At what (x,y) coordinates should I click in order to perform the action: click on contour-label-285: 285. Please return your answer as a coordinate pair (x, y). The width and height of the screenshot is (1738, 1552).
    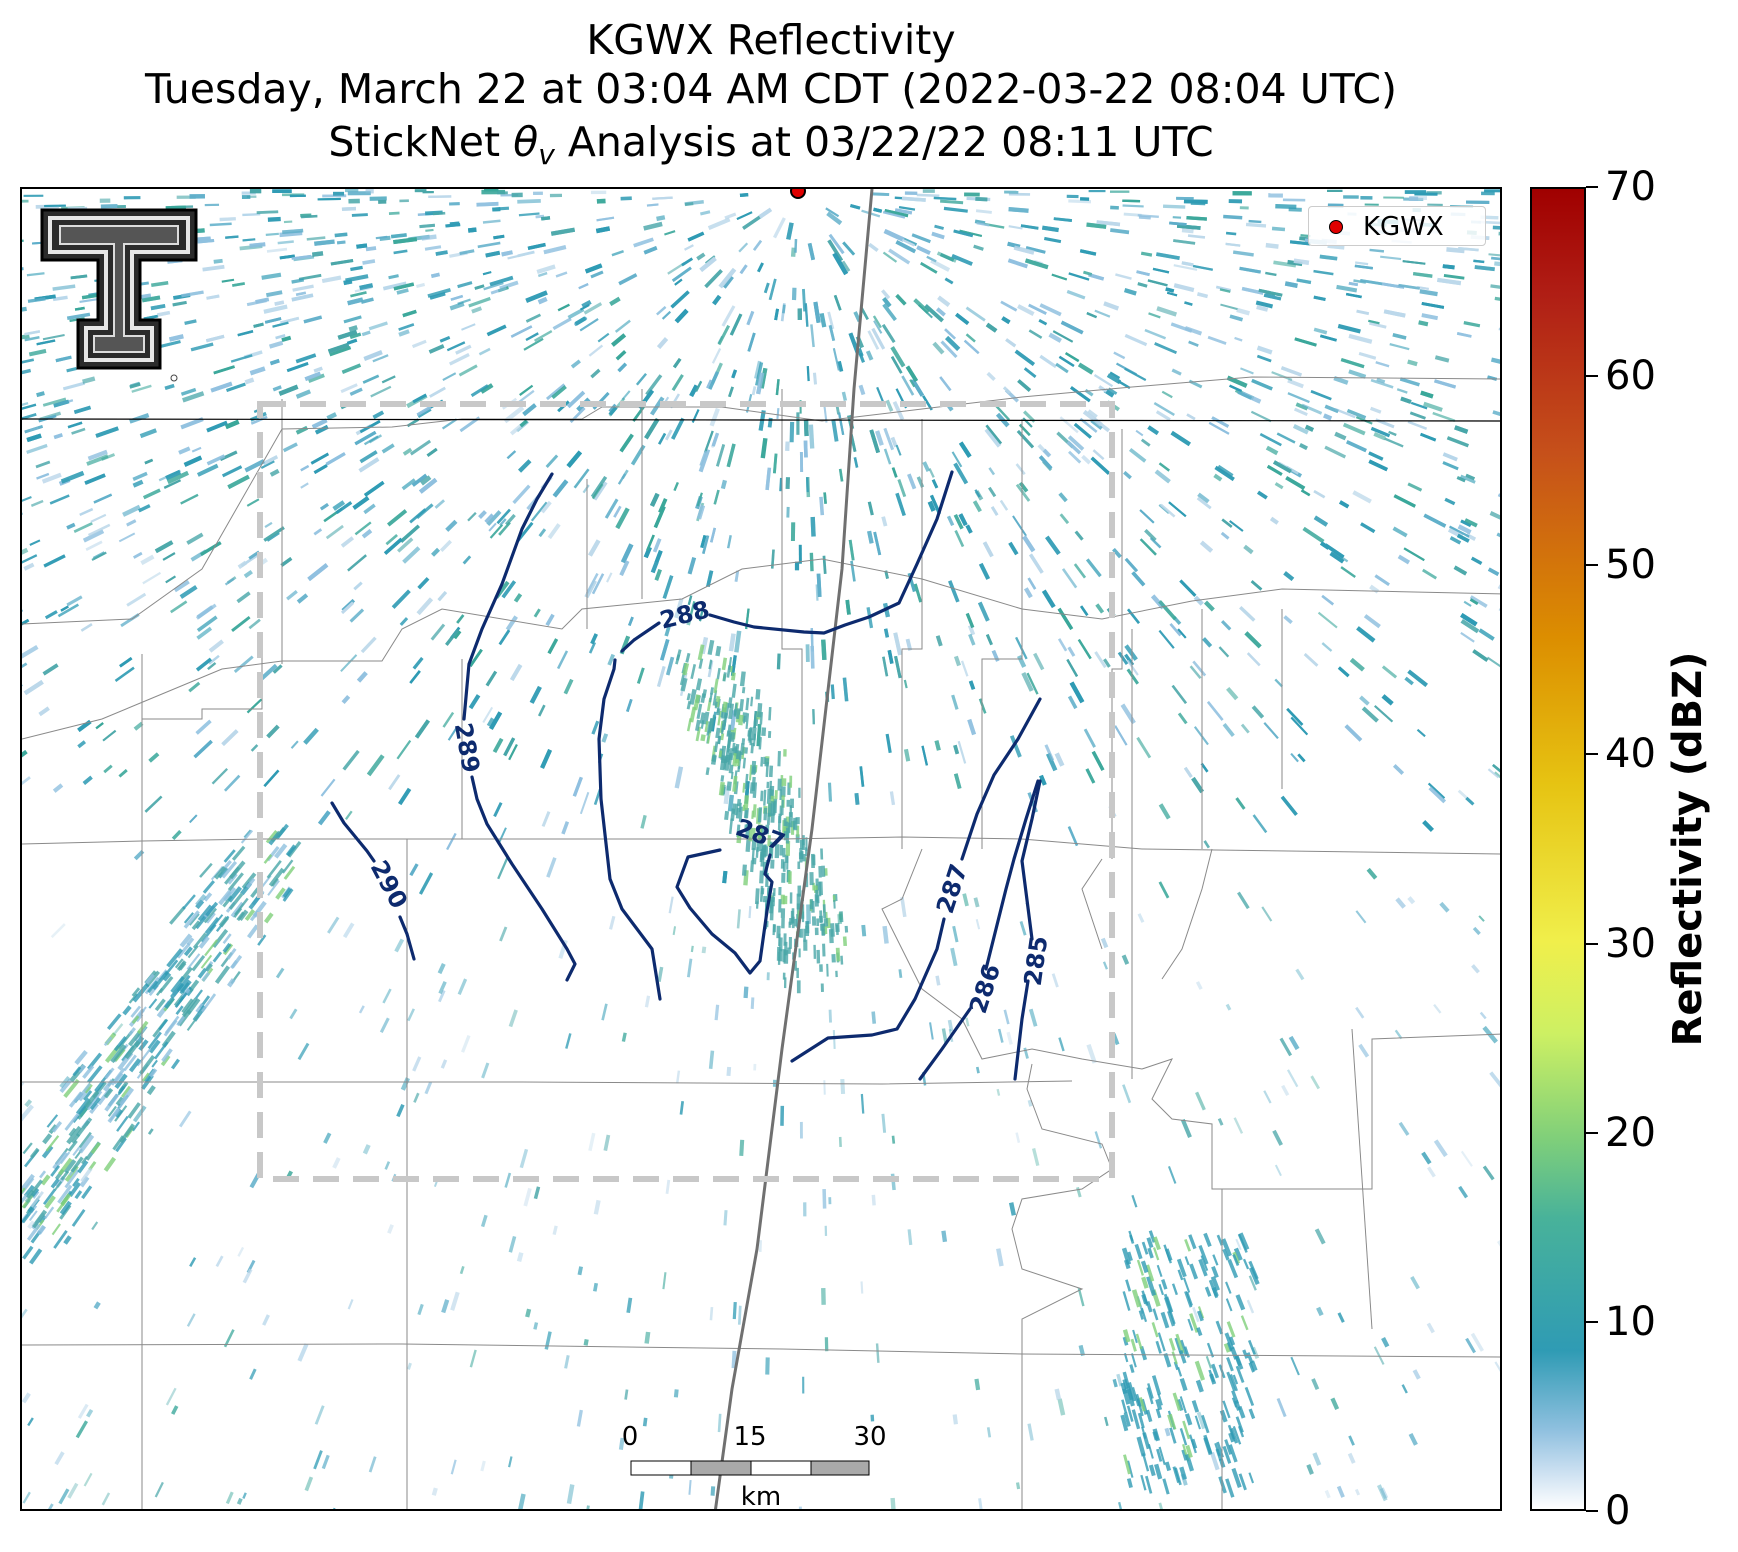
    Looking at the image, I should click on (1036, 961).